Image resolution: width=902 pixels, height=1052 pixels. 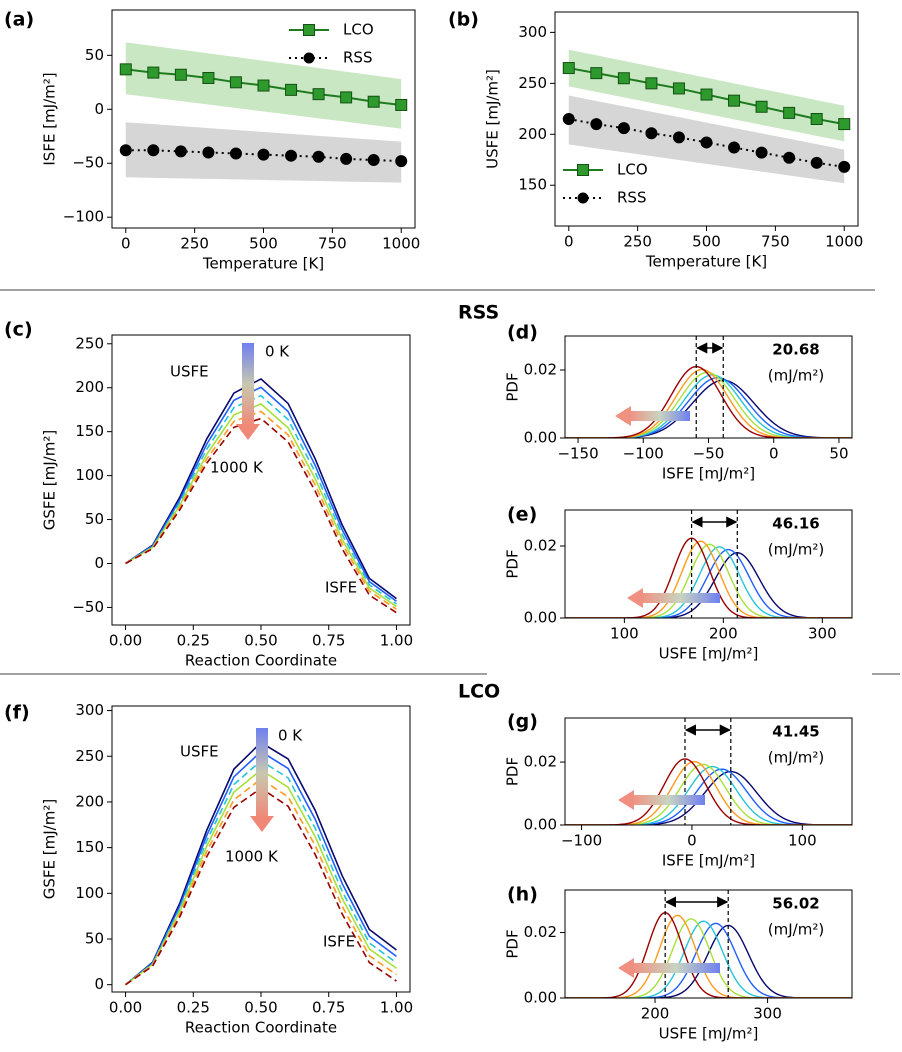 What do you see at coordinates (19, 20) in the screenshot?
I see `panel-label: (a)` at bounding box center [19, 20].